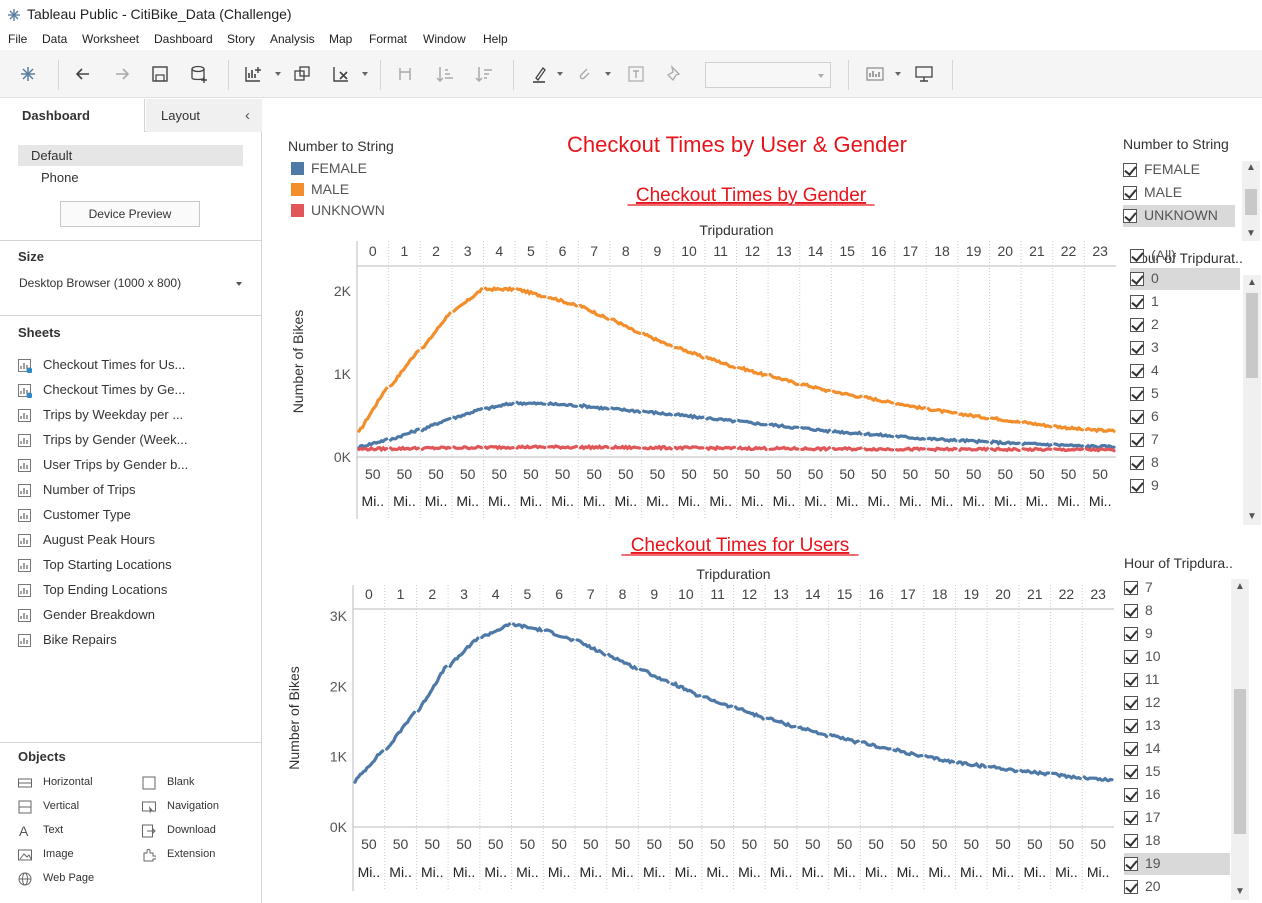 This screenshot has width=1262, height=903. Describe the element at coordinates (540, 74) in the screenshot. I see `highlight-icon` at that location.